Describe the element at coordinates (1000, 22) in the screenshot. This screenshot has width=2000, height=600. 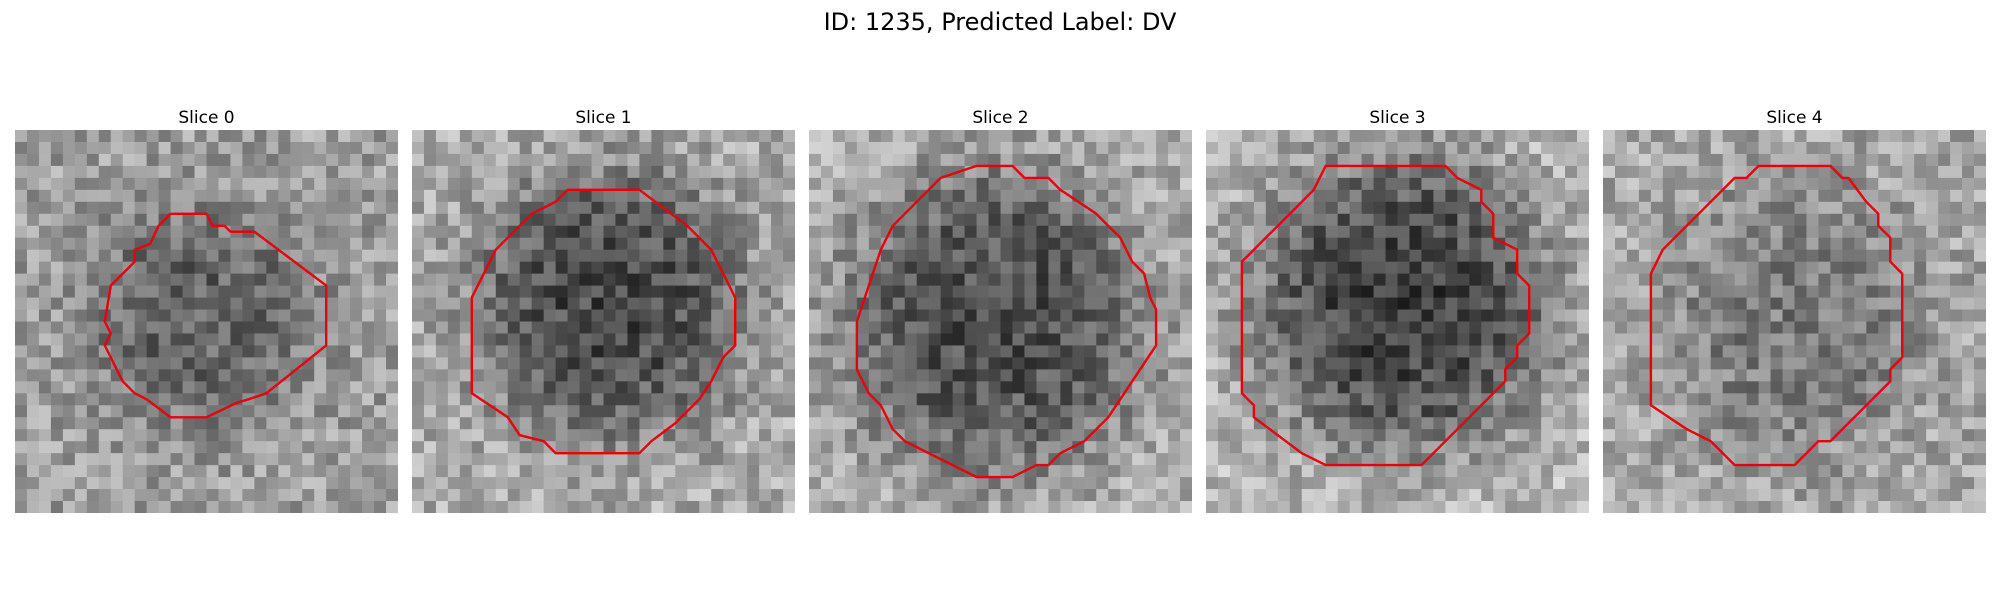
I see `figure-title: ID: 1235, Predicted Label: DV` at that location.